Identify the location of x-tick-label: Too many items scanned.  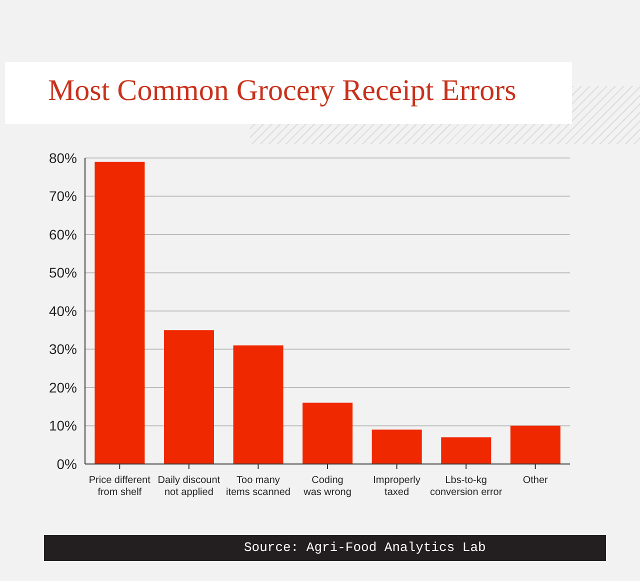
(258, 486).